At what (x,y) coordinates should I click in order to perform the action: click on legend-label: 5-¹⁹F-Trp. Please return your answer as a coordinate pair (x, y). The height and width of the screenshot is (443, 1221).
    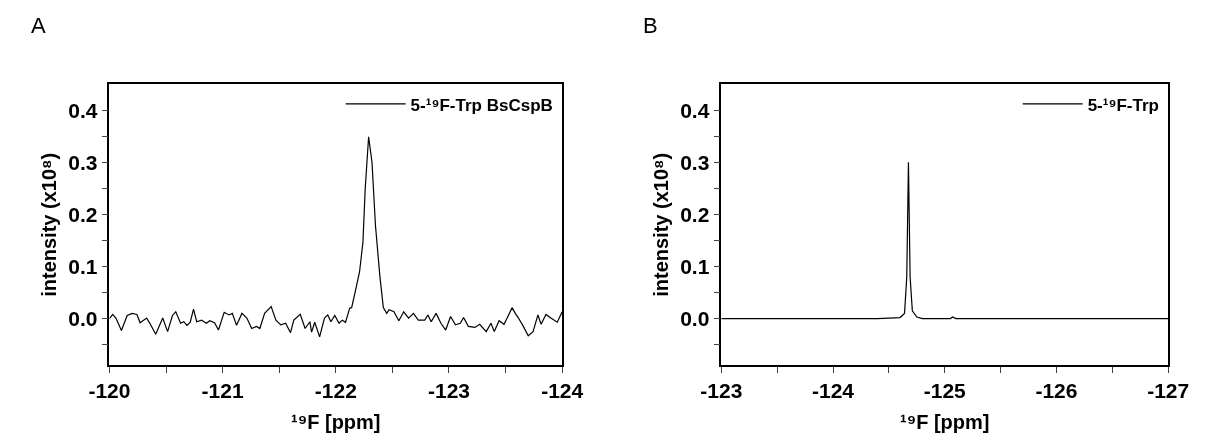
    Looking at the image, I should click on (1123, 105).